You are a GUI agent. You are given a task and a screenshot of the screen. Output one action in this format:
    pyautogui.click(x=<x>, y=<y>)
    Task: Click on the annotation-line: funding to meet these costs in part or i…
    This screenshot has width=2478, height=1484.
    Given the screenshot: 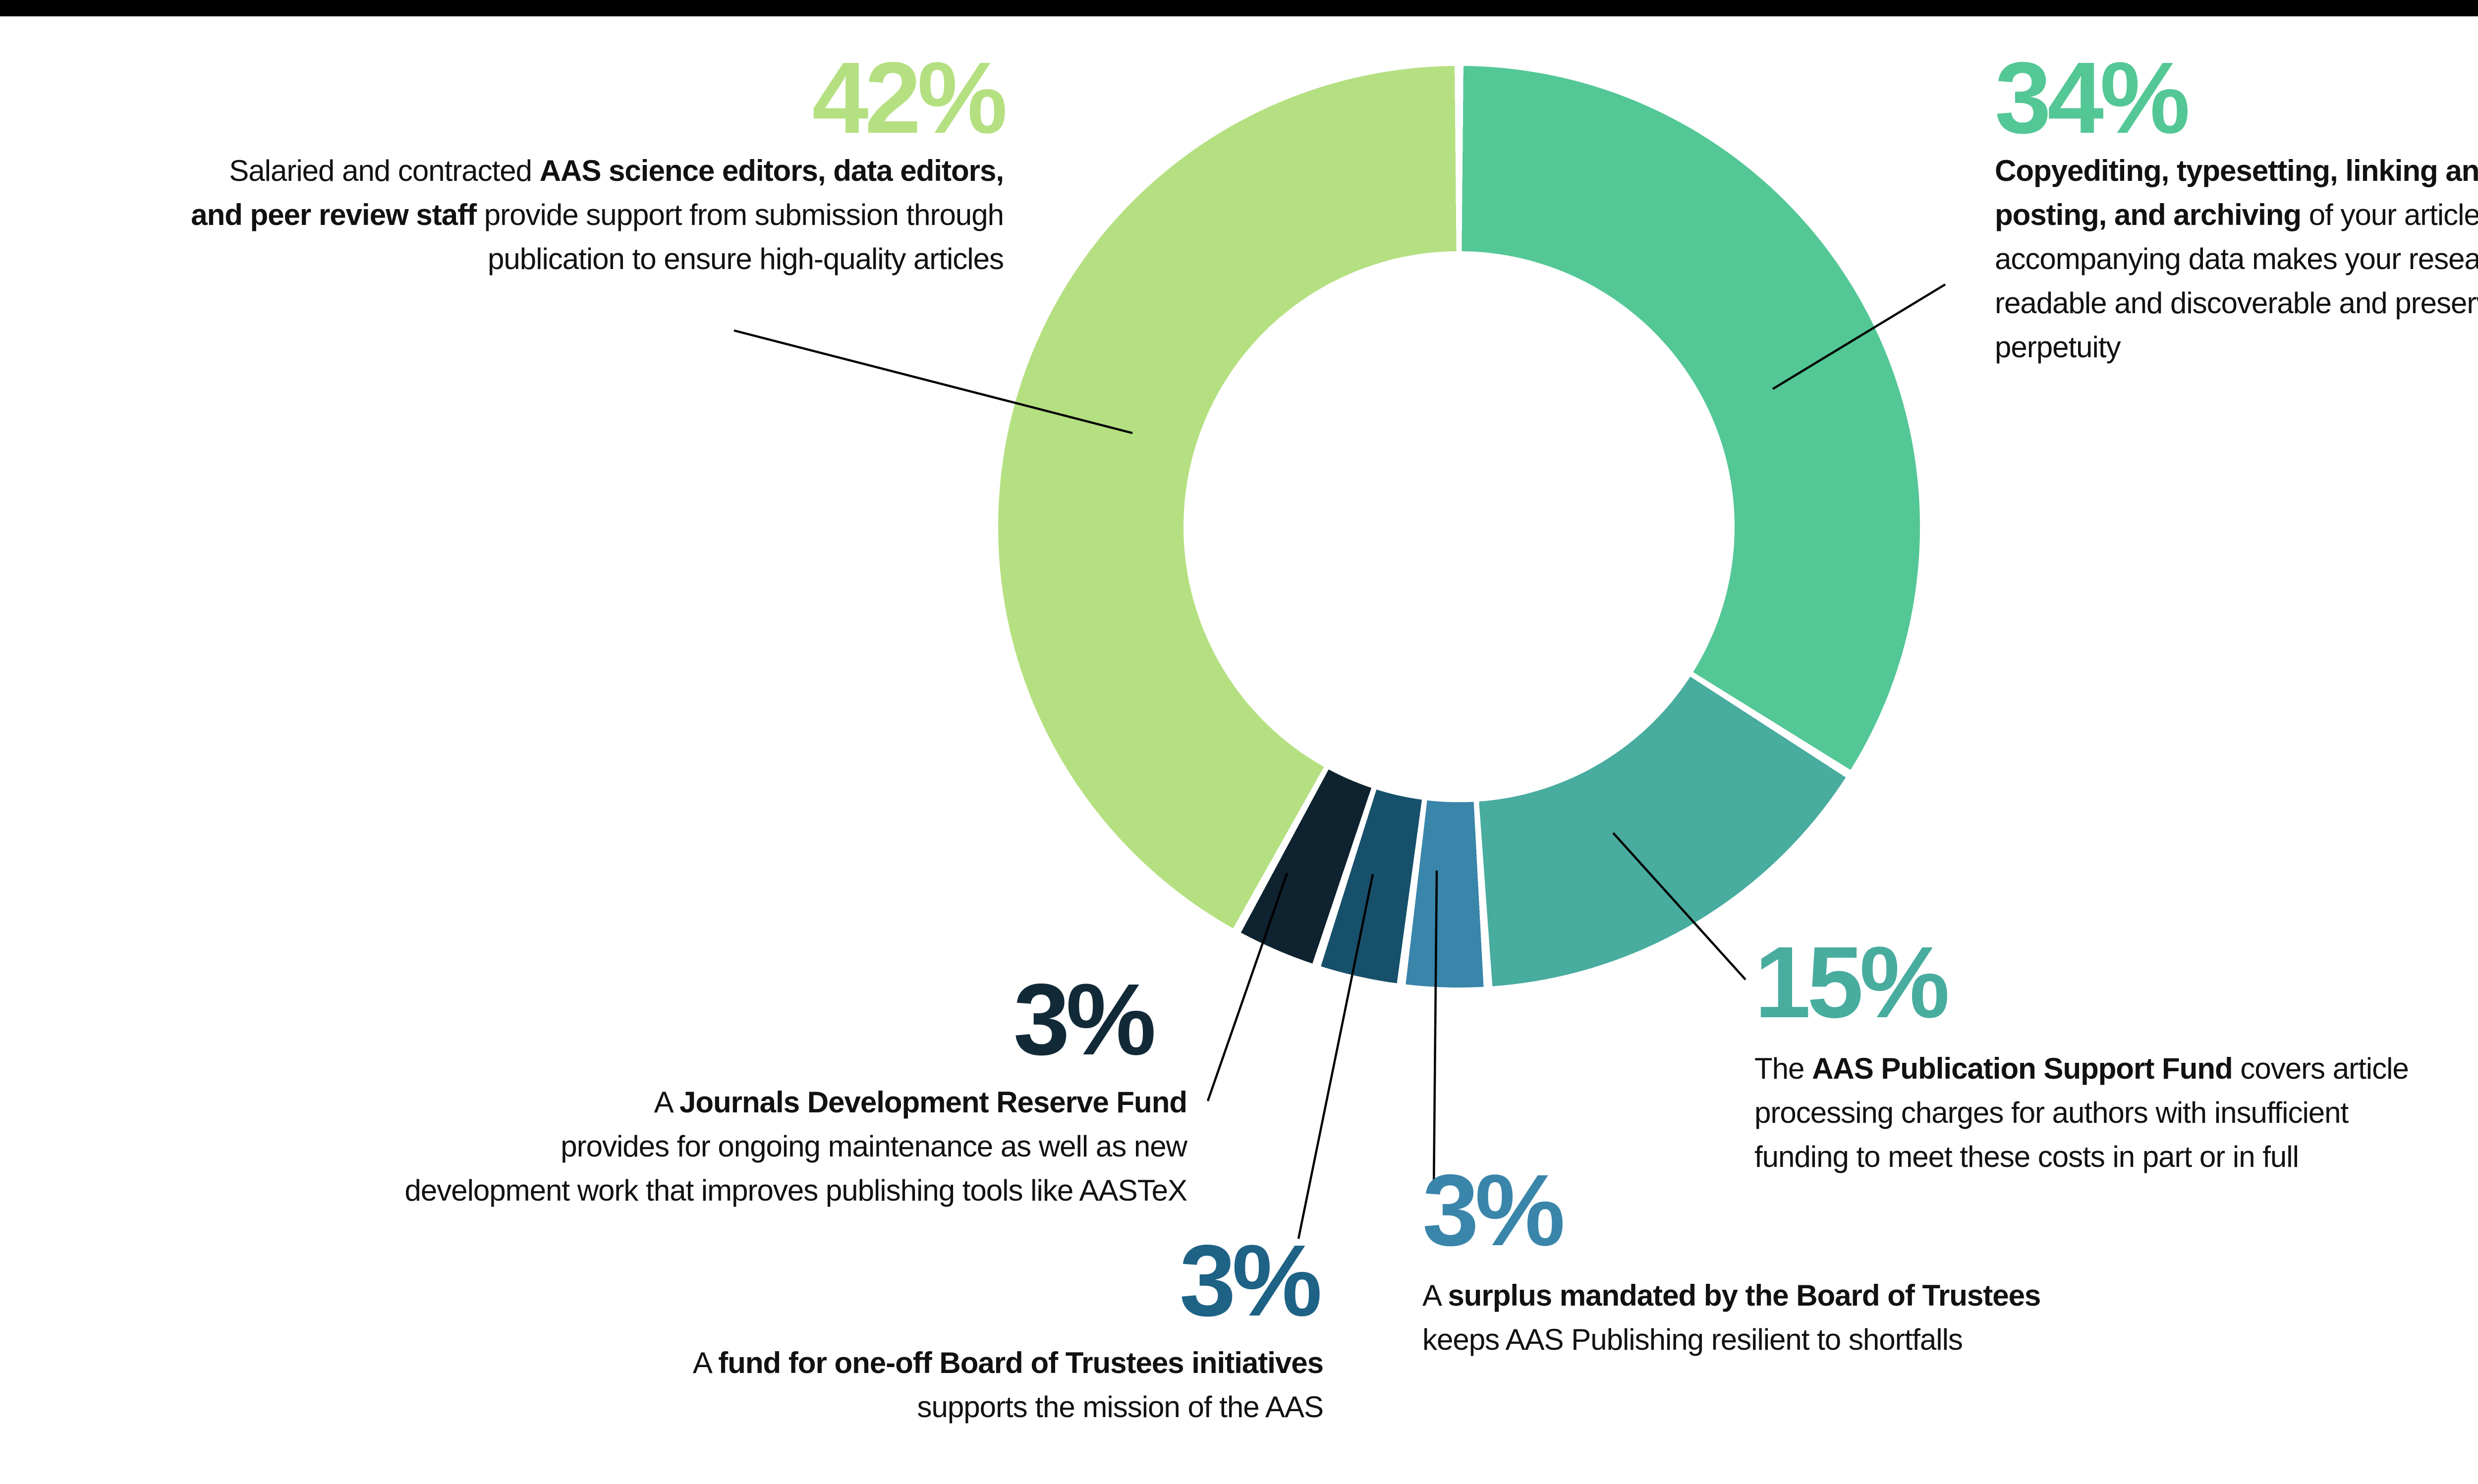 What is the action you would take?
    pyautogui.click(x=2026, y=1156)
    